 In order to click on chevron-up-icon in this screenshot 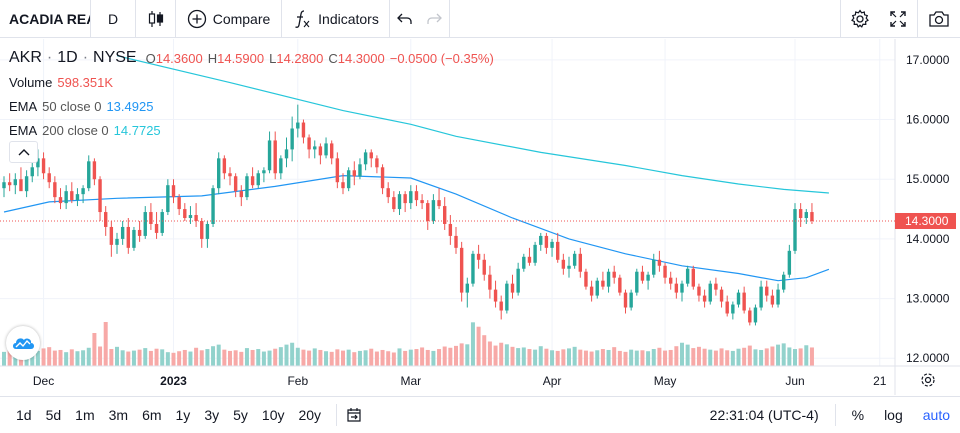, I will do `click(23, 152)`.